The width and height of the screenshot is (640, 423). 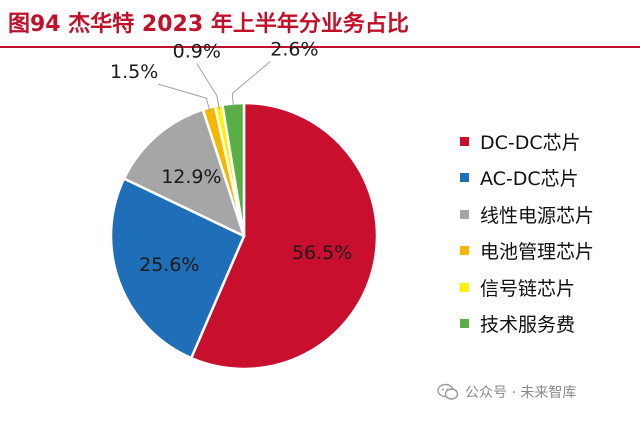 What do you see at coordinates (294, 50) in the screenshot?
I see `slice-value-label: 2.6%` at bounding box center [294, 50].